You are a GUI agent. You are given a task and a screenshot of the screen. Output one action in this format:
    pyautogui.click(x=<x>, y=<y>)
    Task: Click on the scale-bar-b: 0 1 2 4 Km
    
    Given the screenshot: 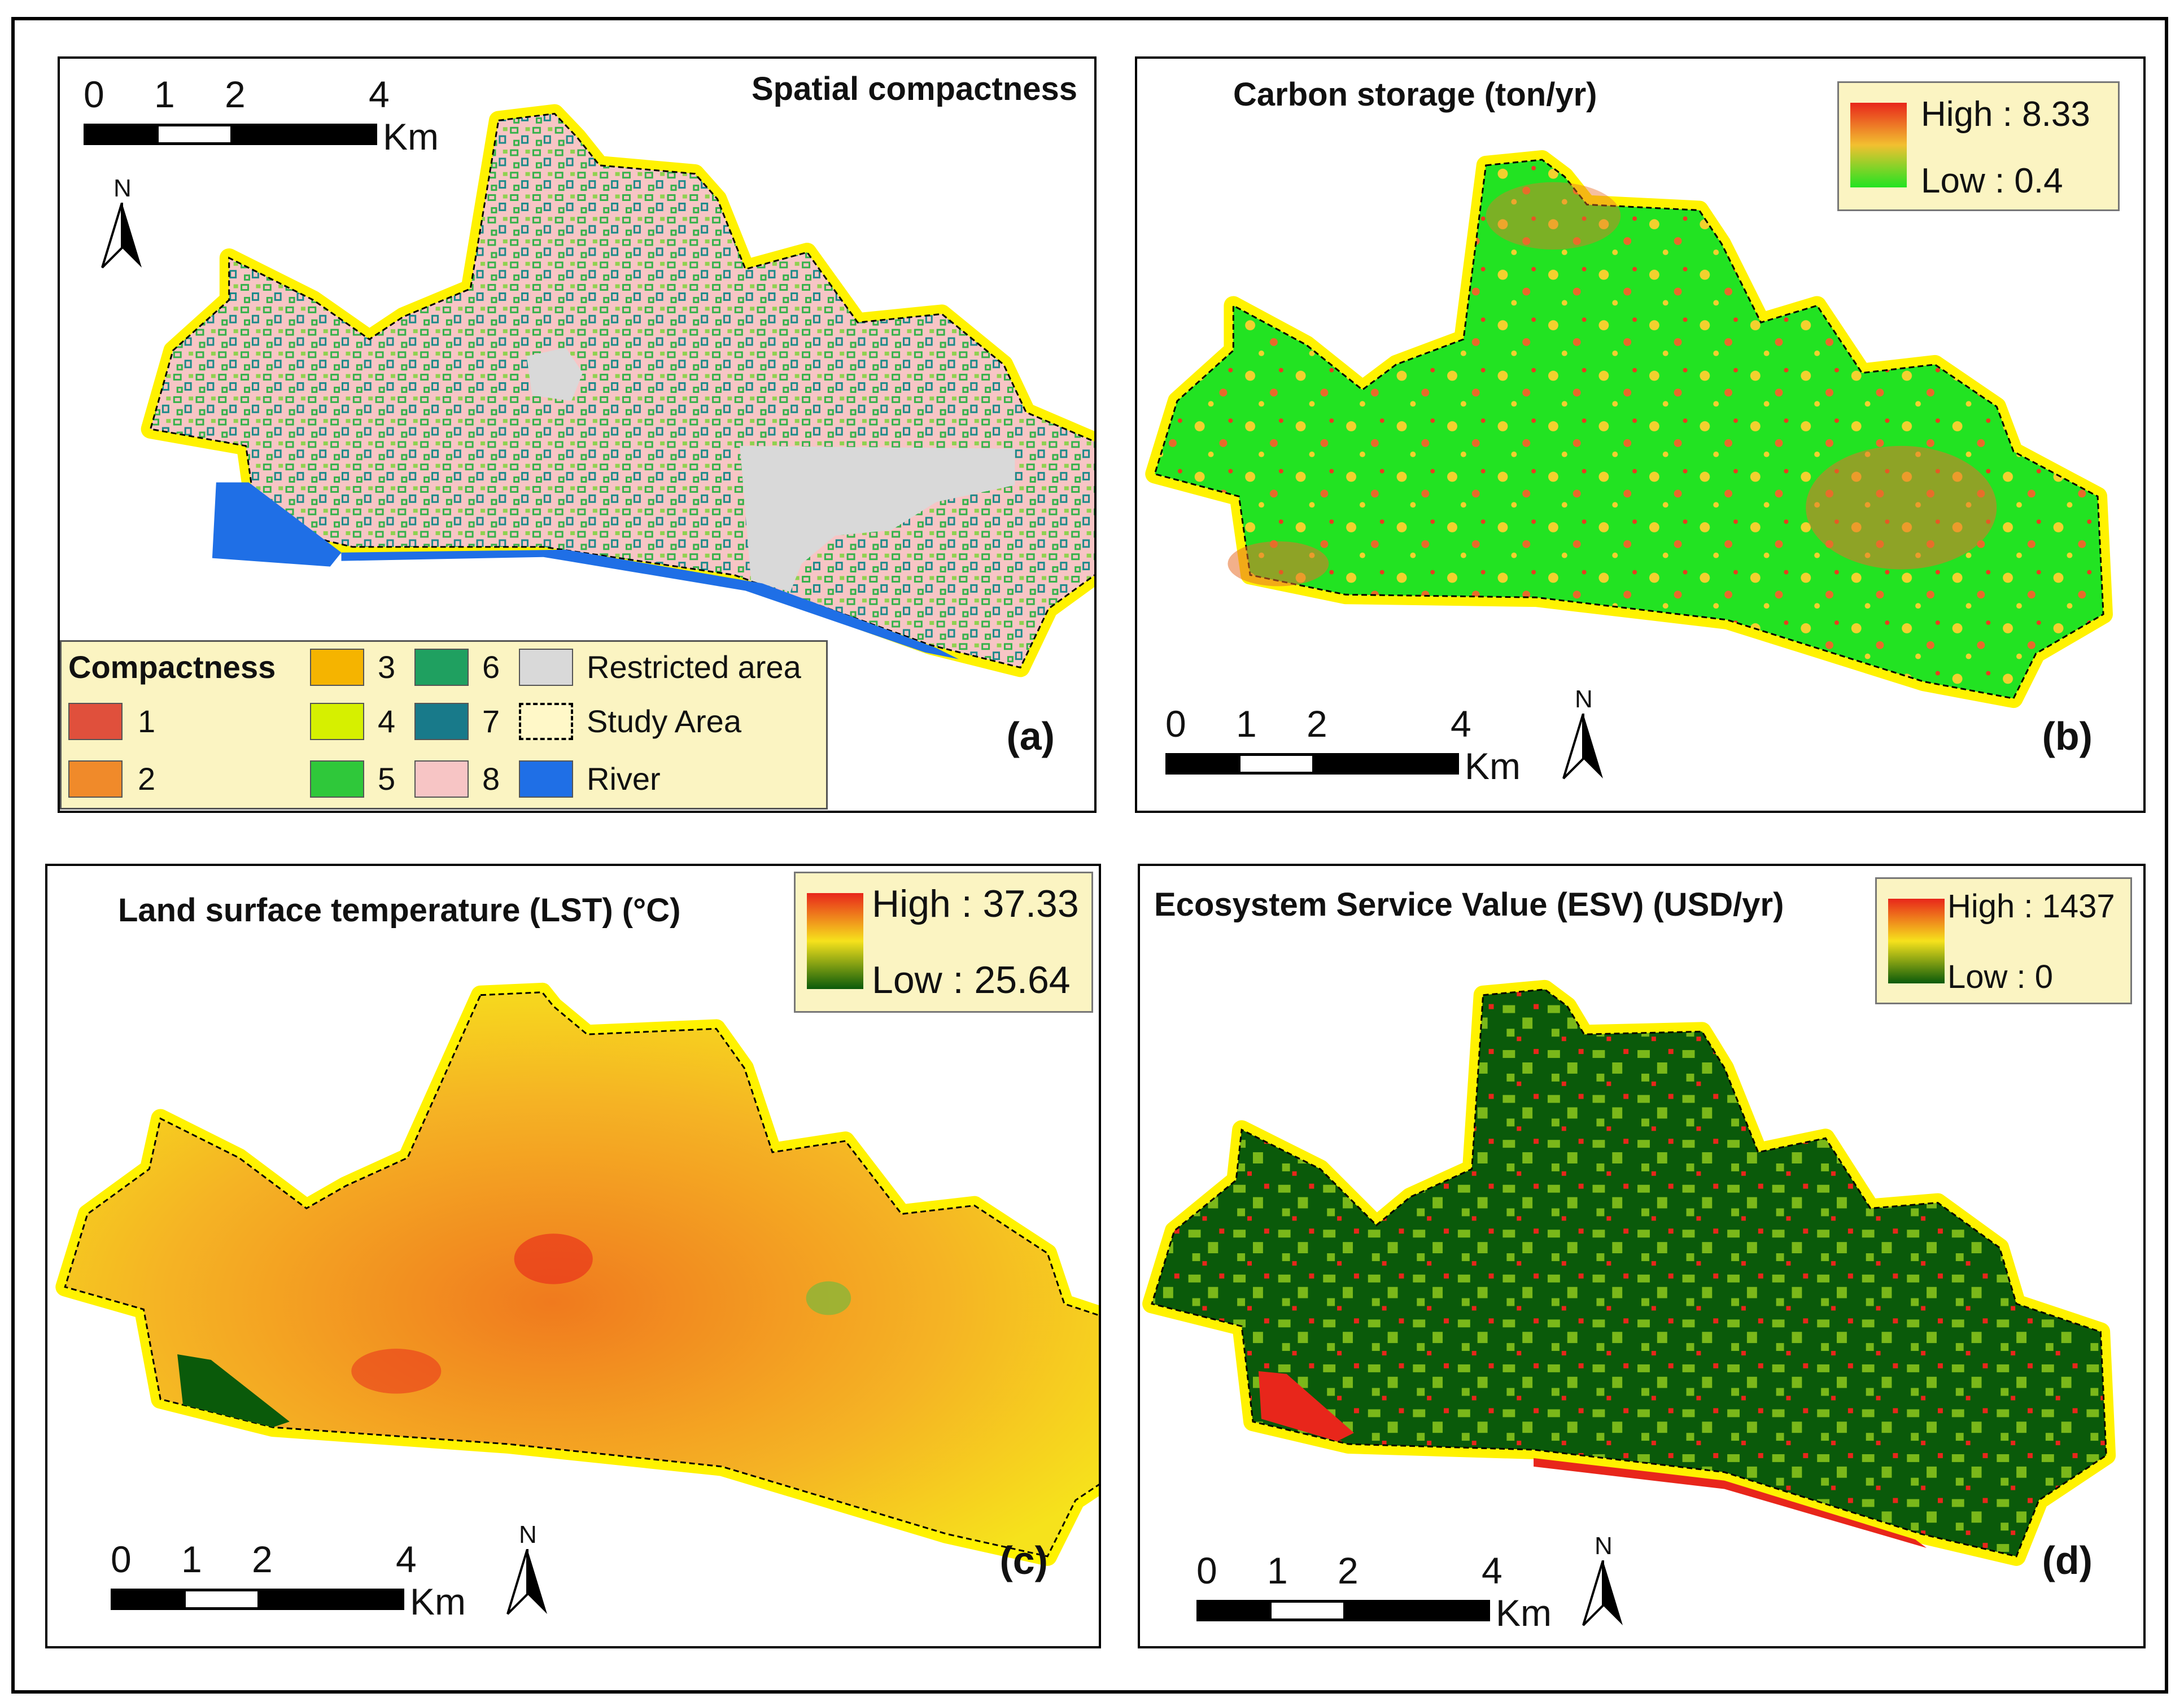 What is the action you would take?
    pyautogui.click(x=1363, y=744)
    